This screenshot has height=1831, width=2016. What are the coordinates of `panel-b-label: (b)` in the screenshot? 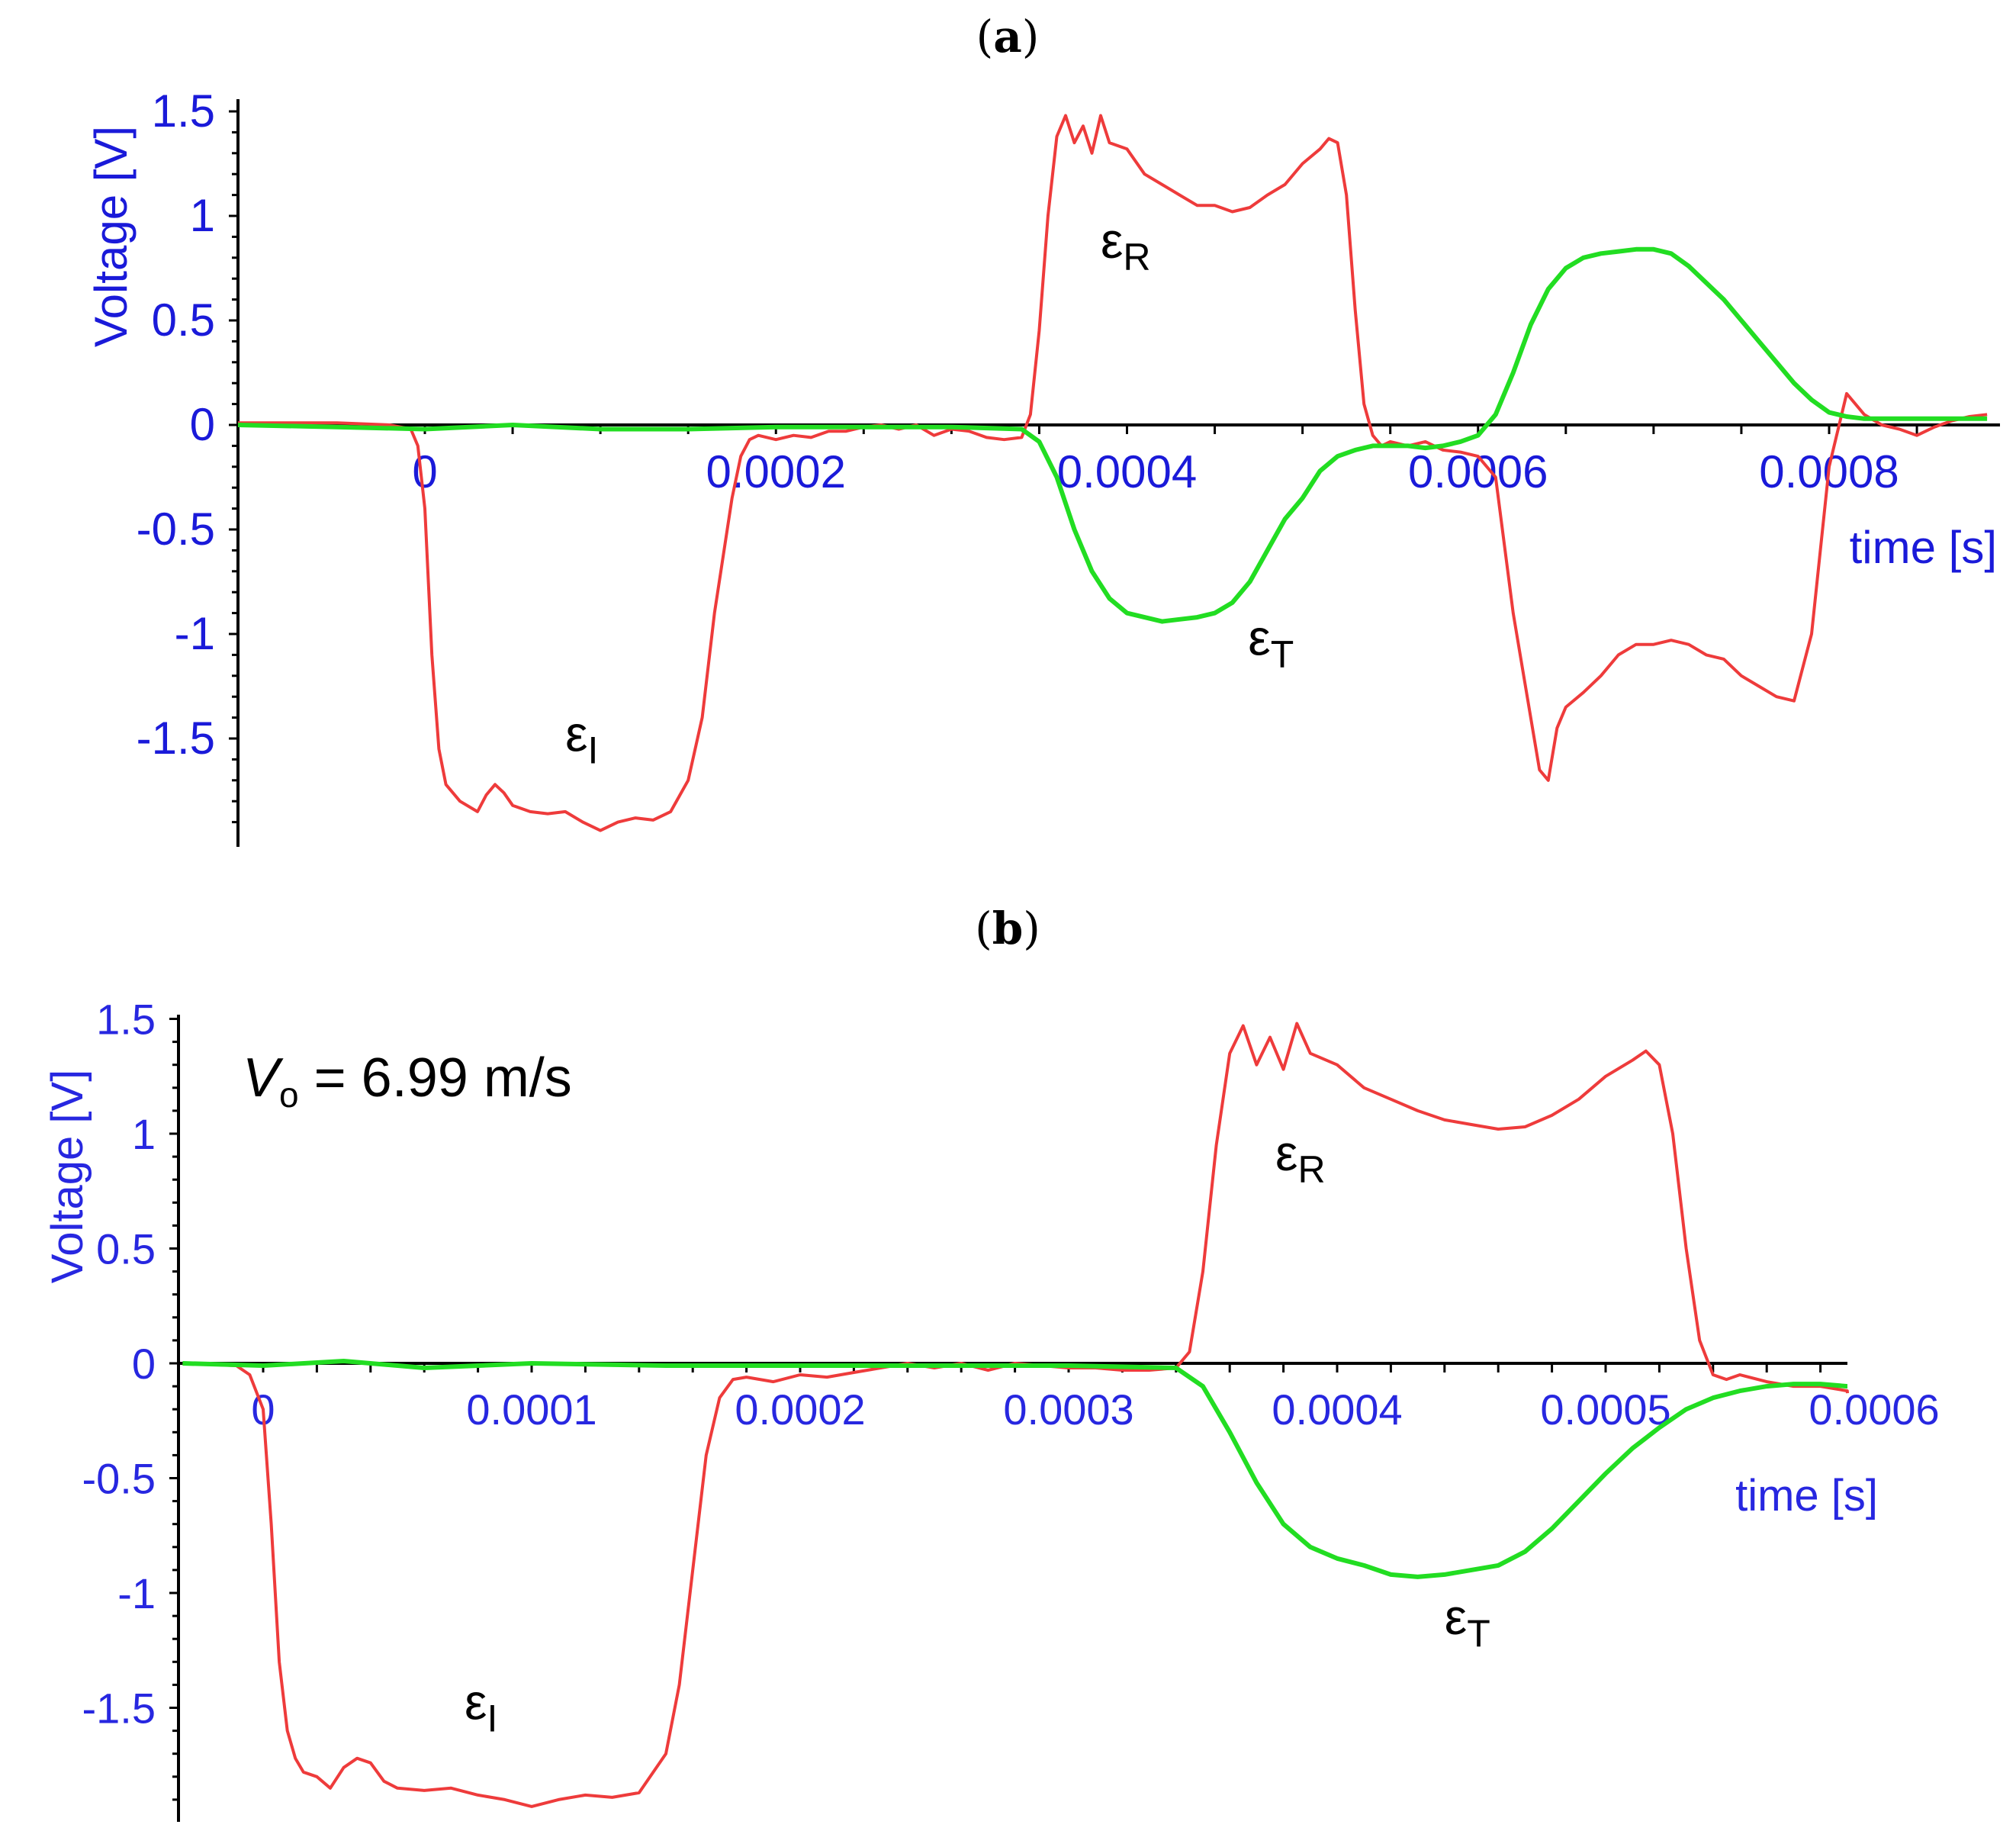 It's located at (1007, 928).